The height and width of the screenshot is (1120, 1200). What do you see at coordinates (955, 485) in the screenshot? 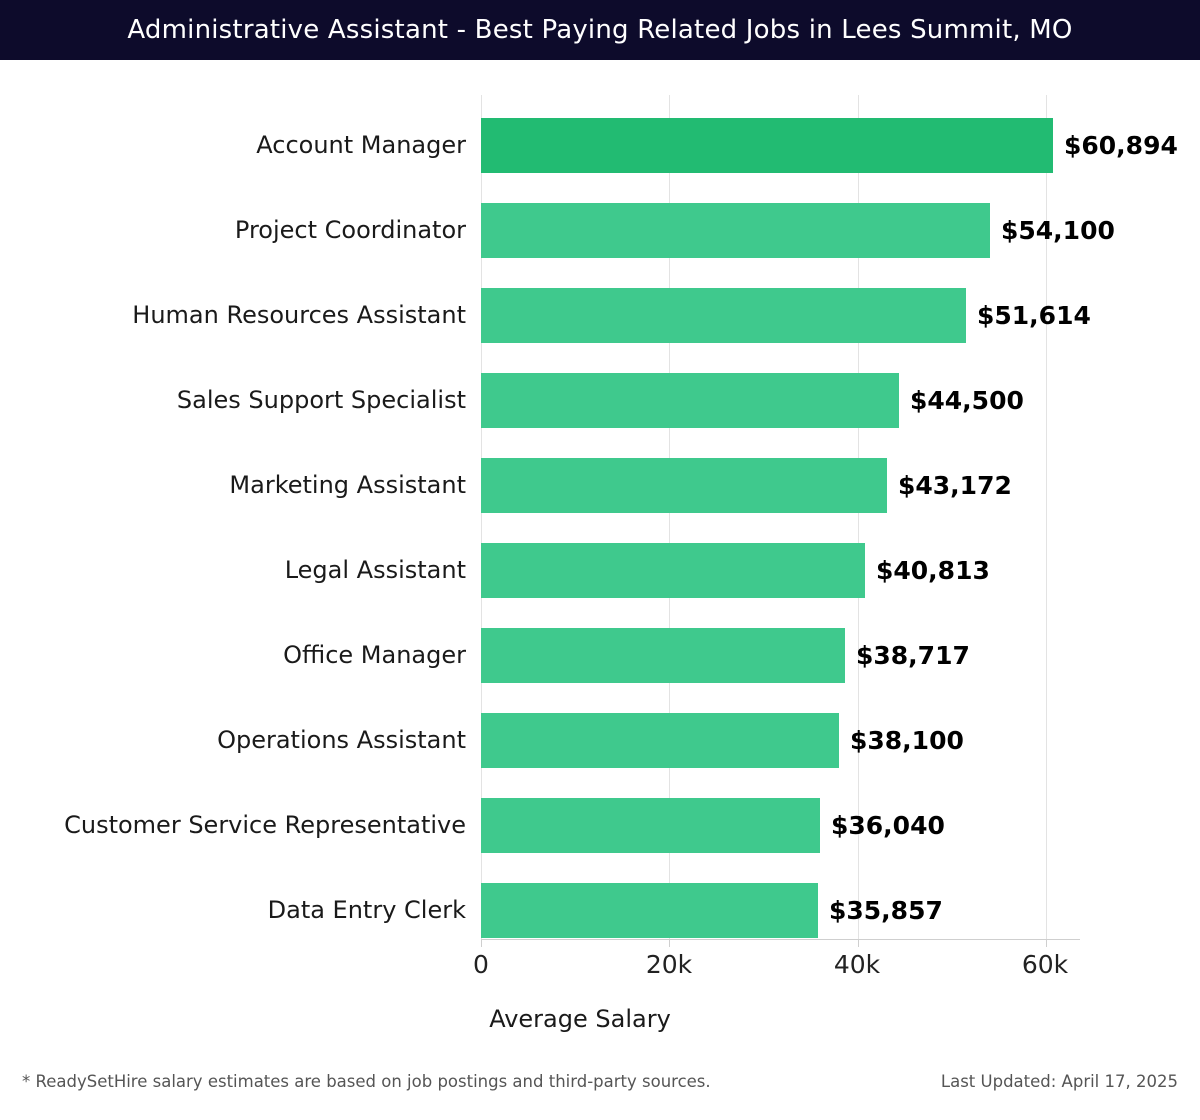
I see `bar-value-label: $43,172` at bounding box center [955, 485].